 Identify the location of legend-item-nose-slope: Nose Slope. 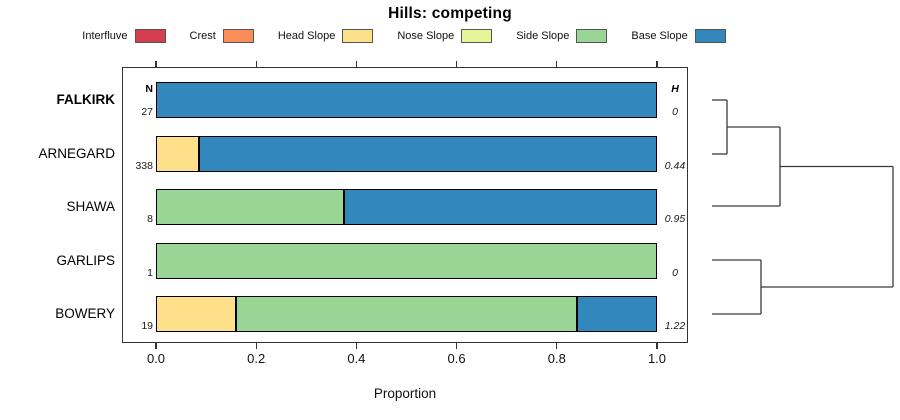
(445, 36).